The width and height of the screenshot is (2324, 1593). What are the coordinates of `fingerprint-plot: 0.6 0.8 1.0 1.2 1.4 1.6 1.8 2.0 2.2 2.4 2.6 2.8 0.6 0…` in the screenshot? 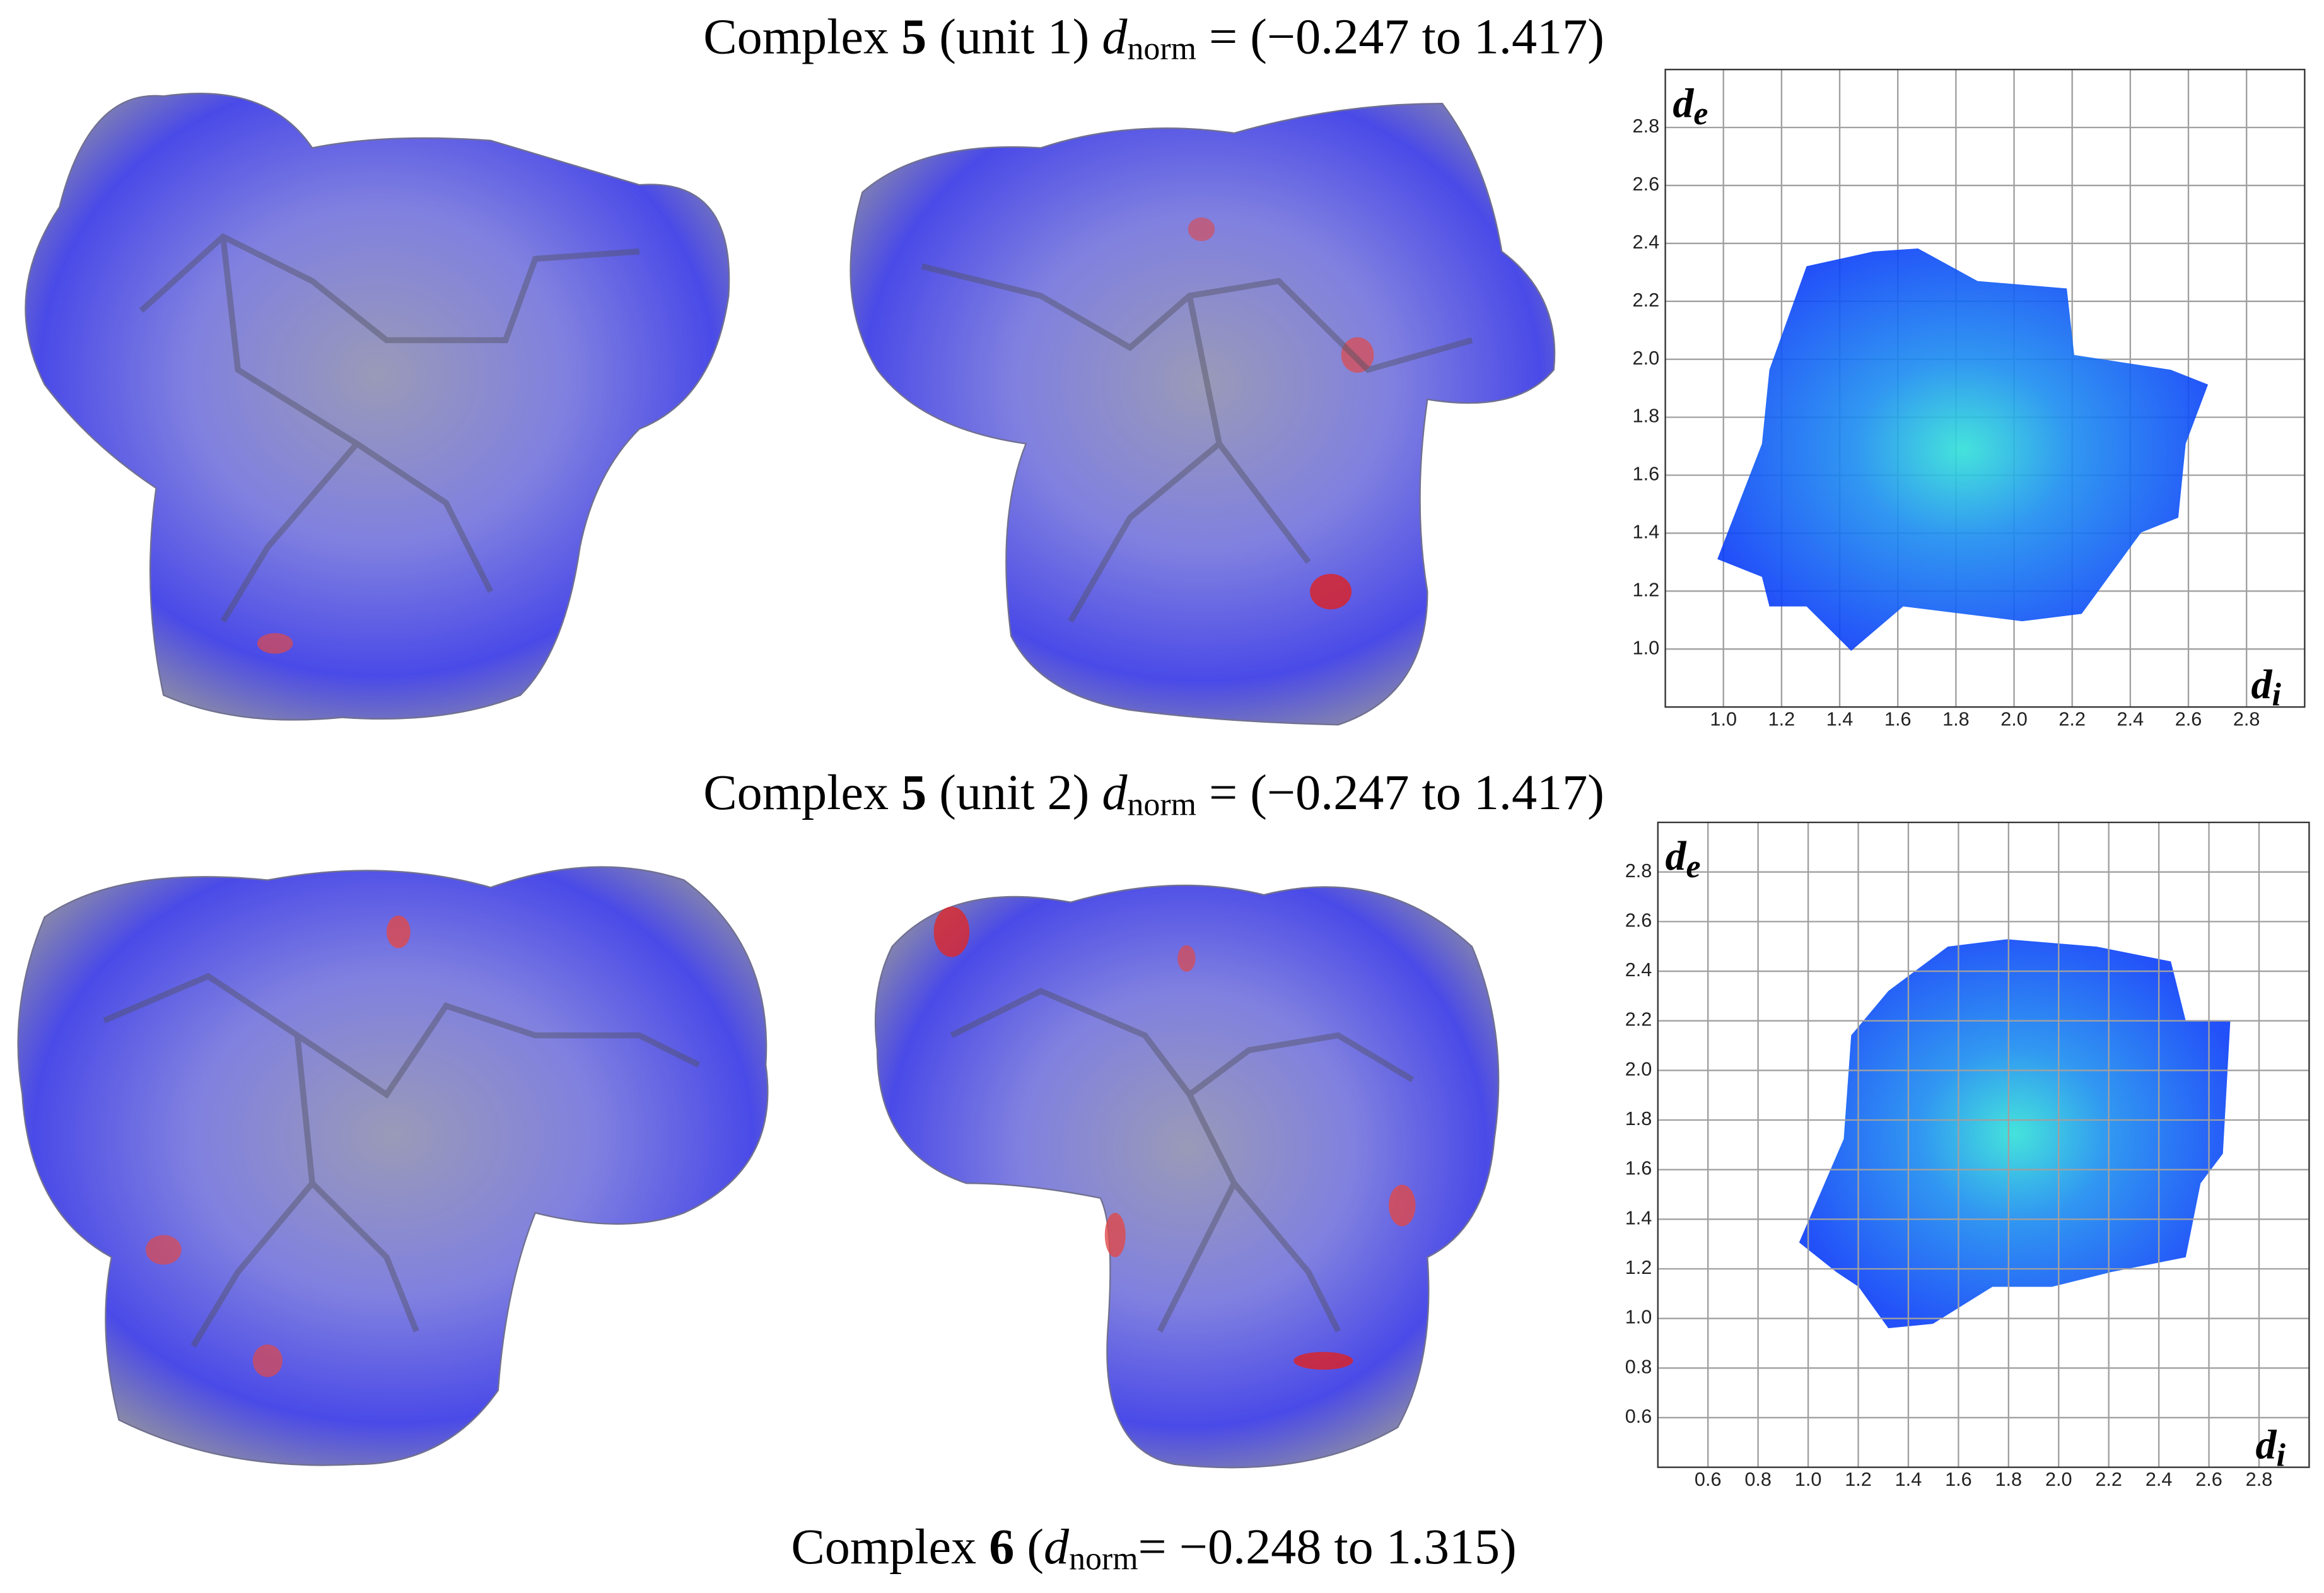 It's located at (1967, 1155).